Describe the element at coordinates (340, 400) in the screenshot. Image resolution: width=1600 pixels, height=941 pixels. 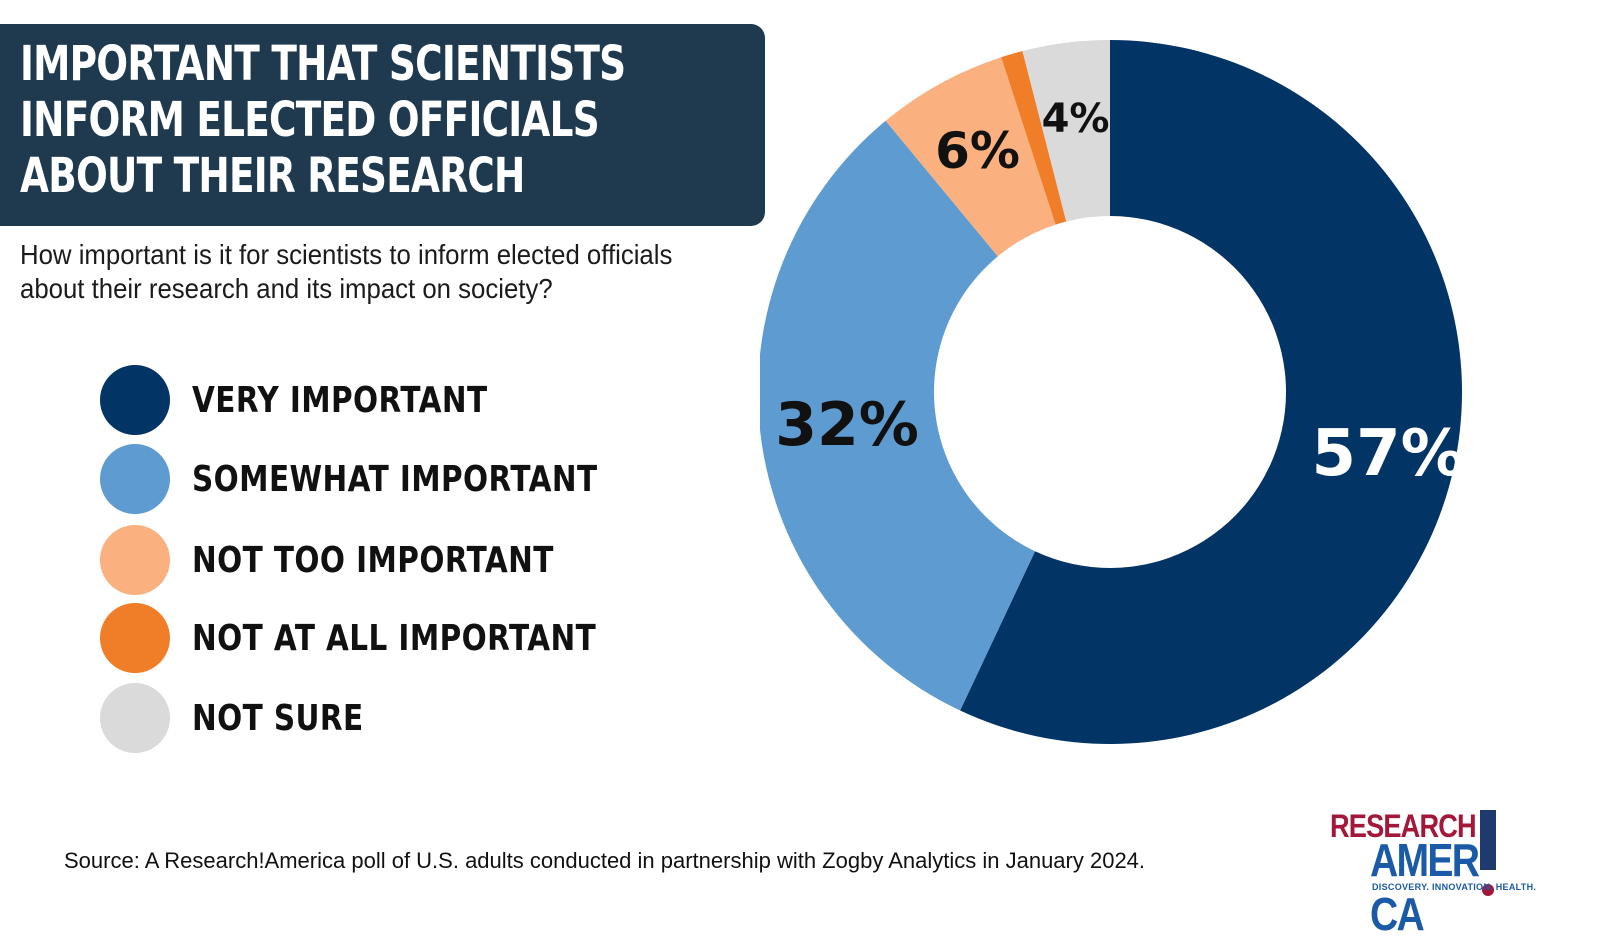
I see `legend-label: VERY IMPORTANT` at that location.